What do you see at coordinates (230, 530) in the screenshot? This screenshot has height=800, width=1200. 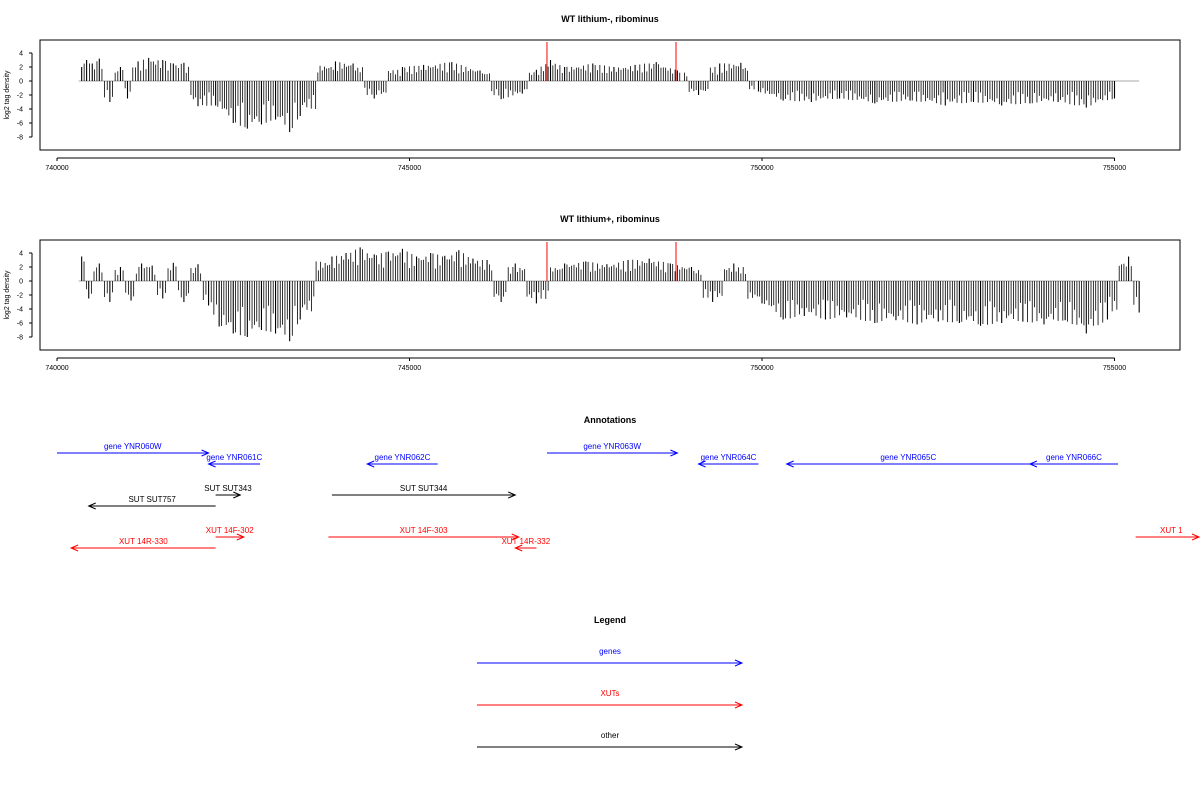 I see `annotation-label: XUT 14F-302` at bounding box center [230, 530].